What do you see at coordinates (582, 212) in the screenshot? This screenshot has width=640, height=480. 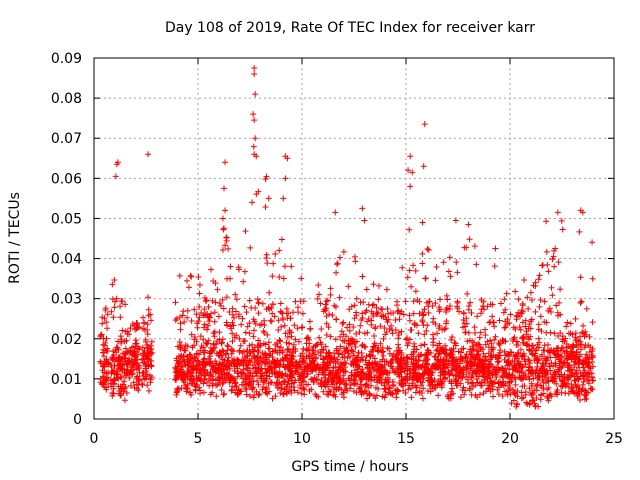 I see `outlier-point` at bounding box center [582, 212].